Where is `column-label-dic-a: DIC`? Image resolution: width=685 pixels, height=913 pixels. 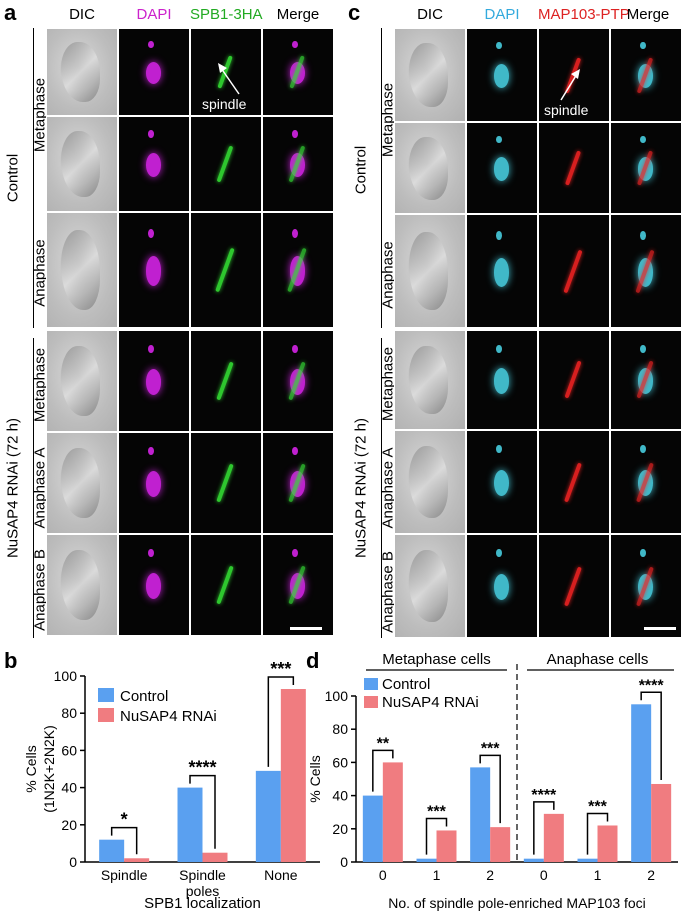 column-label-dic-a: DIC is located at coordinates (82, 14).